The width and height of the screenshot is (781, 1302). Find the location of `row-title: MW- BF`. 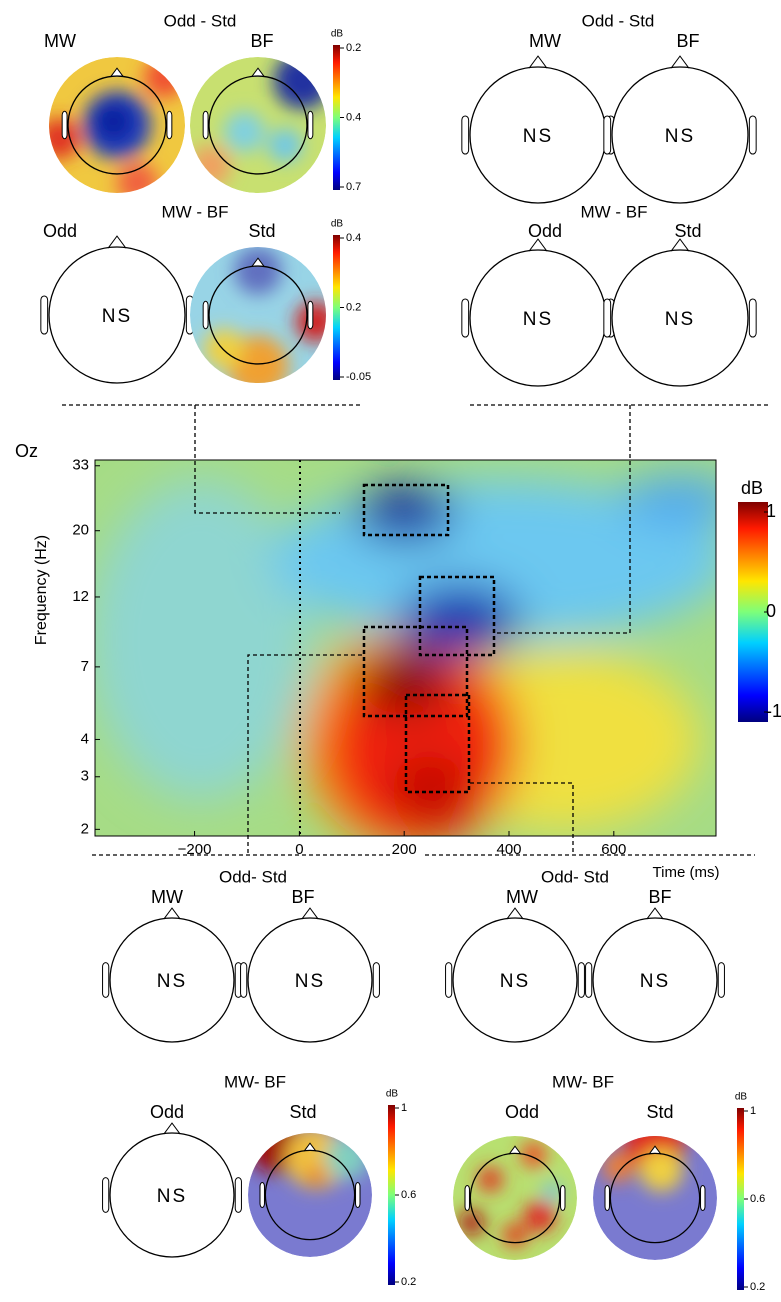

row-title: MW- BF is located at coordinates (255, 1081).